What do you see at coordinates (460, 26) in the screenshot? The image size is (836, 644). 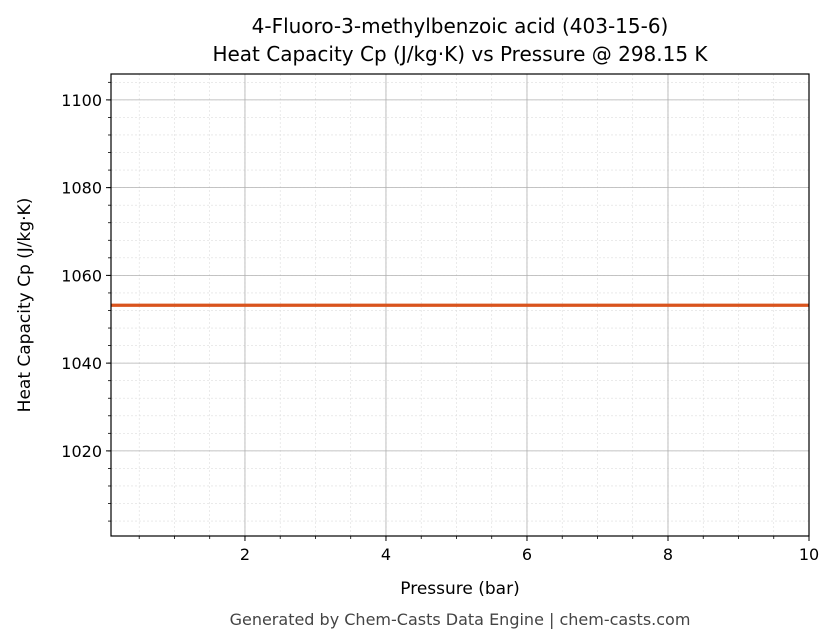 I see `chart-title: 4-Fluoro-3-methylbenzoic acid (403-15-6)` at bounding box center [460, 26].